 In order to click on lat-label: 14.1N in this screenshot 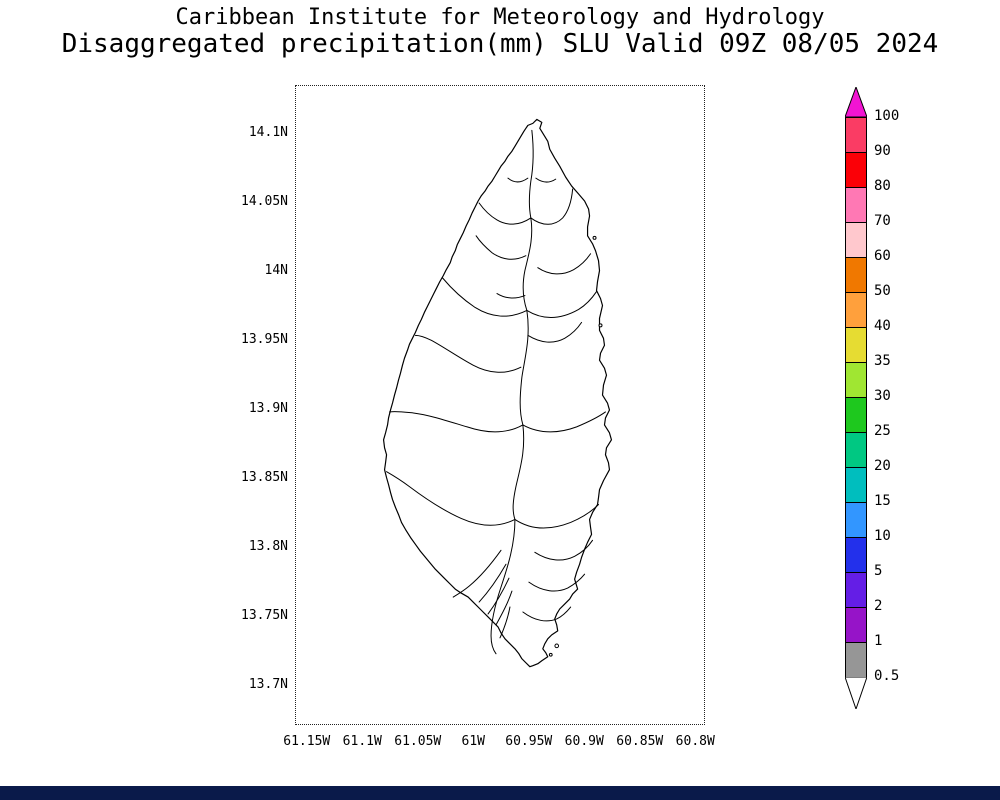, I will do `click(268, 132)`.